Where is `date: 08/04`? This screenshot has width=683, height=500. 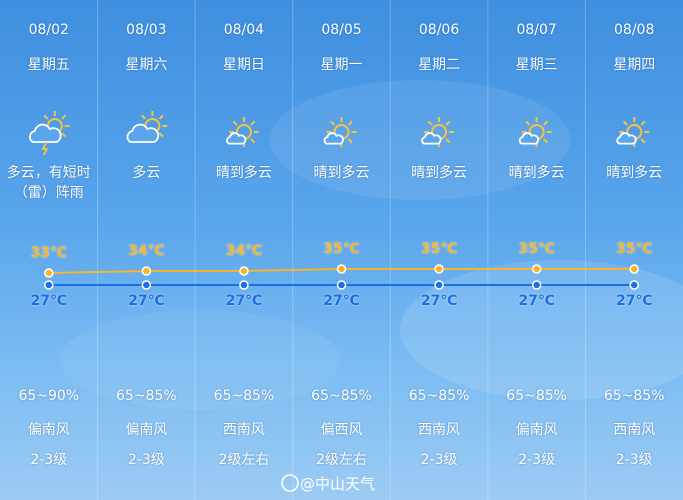
date: 08/04 is located at coordinates (244, 30).